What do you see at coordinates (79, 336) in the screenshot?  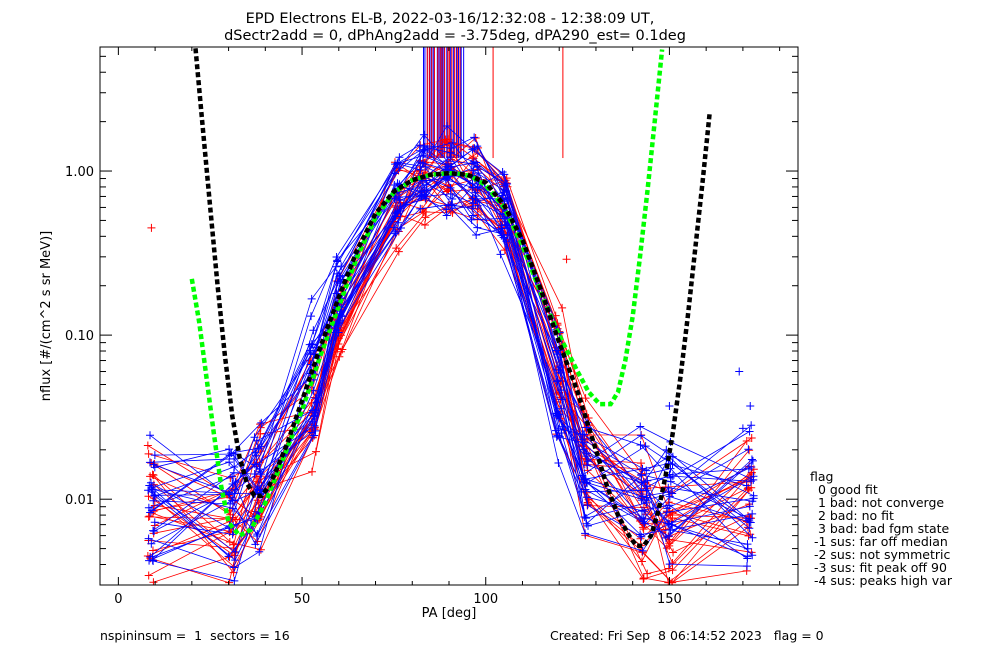 I see `y-tick-label: 0.10` at bounding box center [79, 336].